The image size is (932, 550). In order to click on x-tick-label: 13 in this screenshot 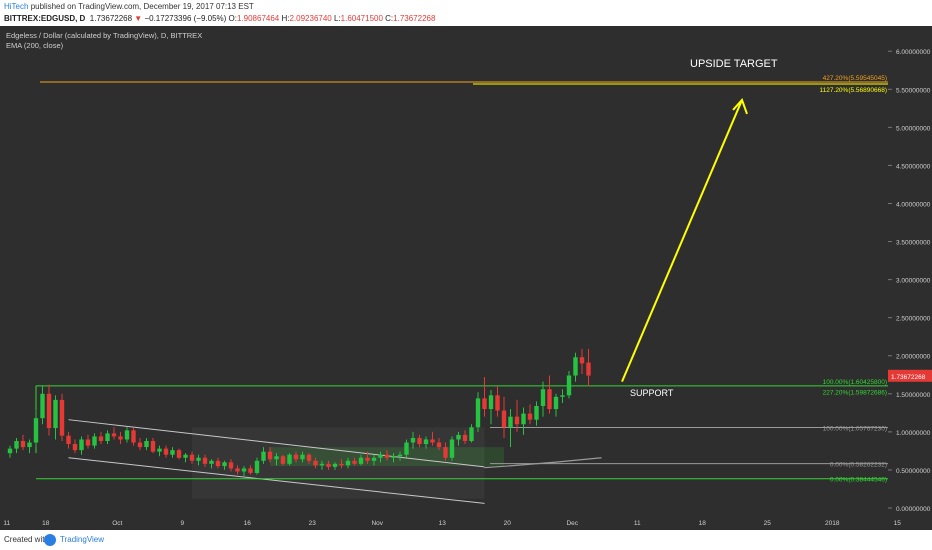, I will do `click(443, 523)`.